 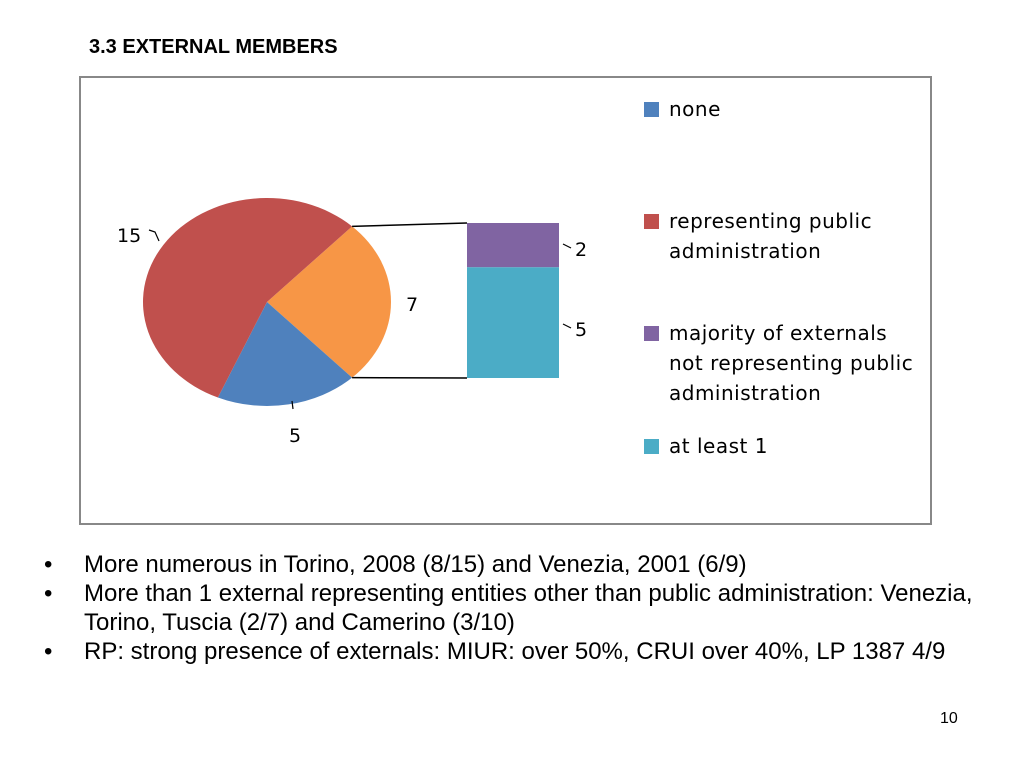 What do you see at coordinates (567, 246) in the screenshot?
I see `leader-line-bar-top` at bounding box center [567, 246].